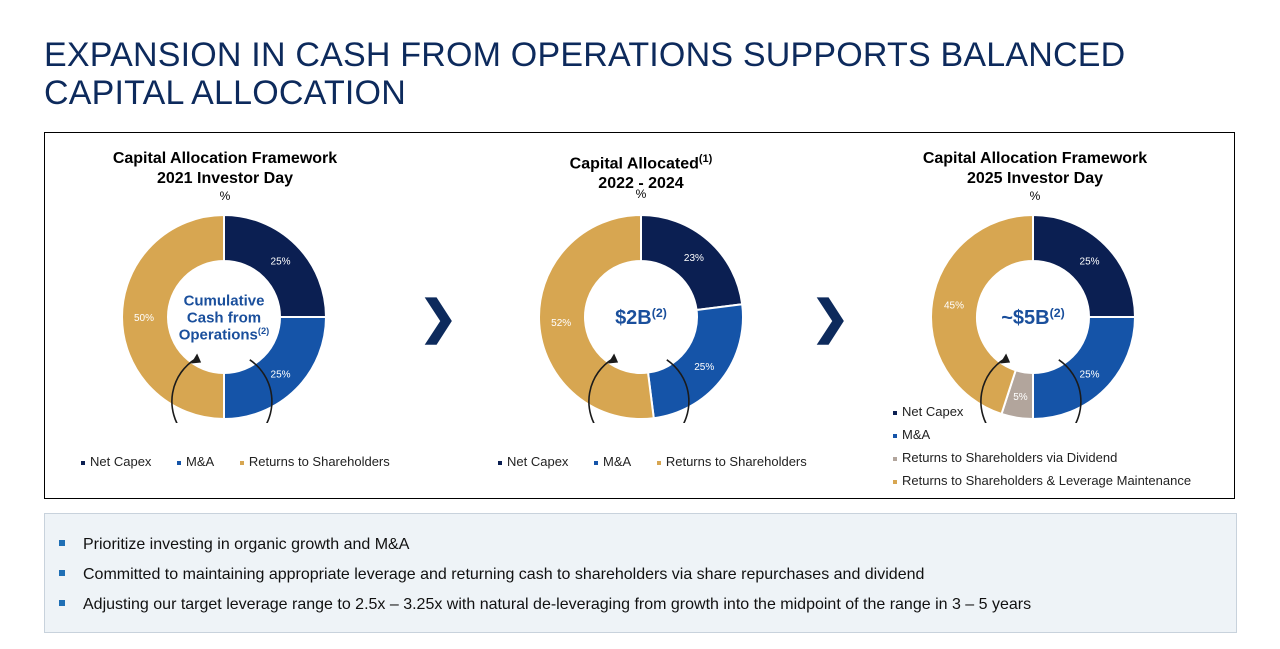 Image resolution: width=1280 pixels, height=649 pixels. What do you see at coordinates (1042, 435) in the screenshot?
I see `chart3-legend-ma: M&A` at bounding box center [1042, 435].